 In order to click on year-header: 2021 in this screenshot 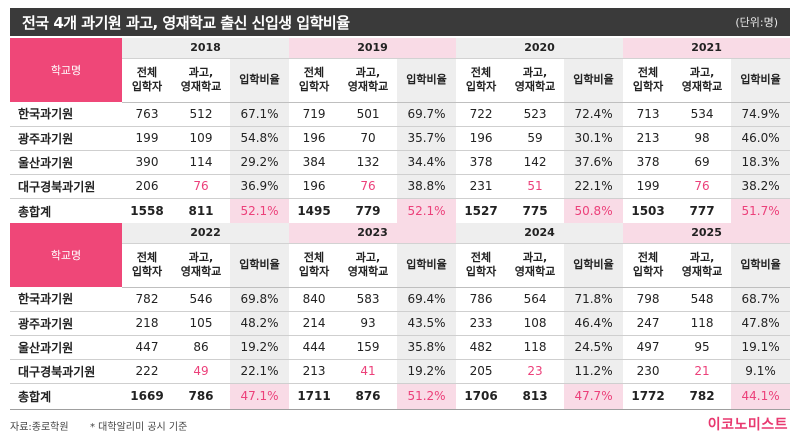, I will do `click(707, 48)`.